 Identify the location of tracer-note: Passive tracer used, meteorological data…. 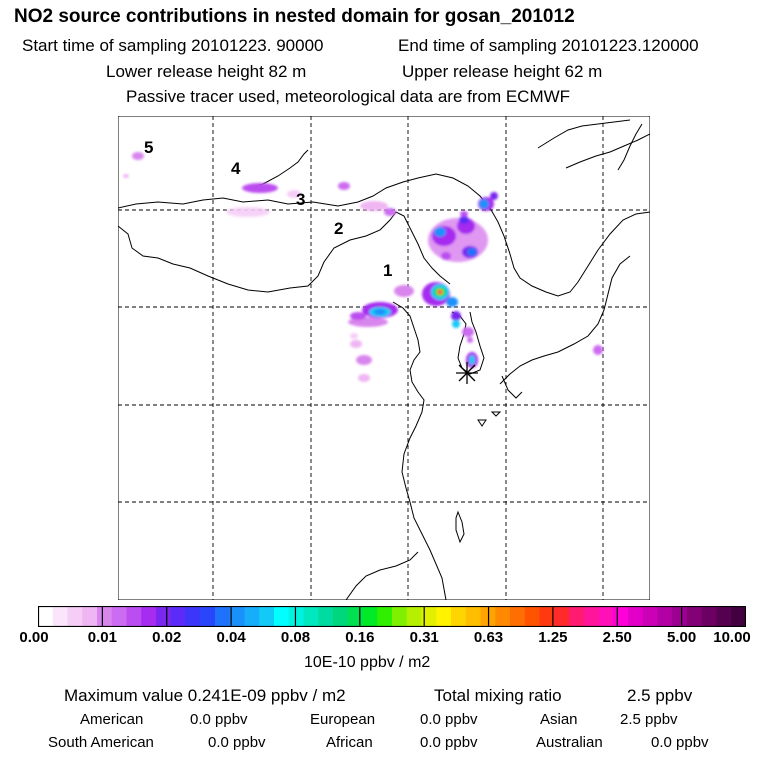
(348, 96).